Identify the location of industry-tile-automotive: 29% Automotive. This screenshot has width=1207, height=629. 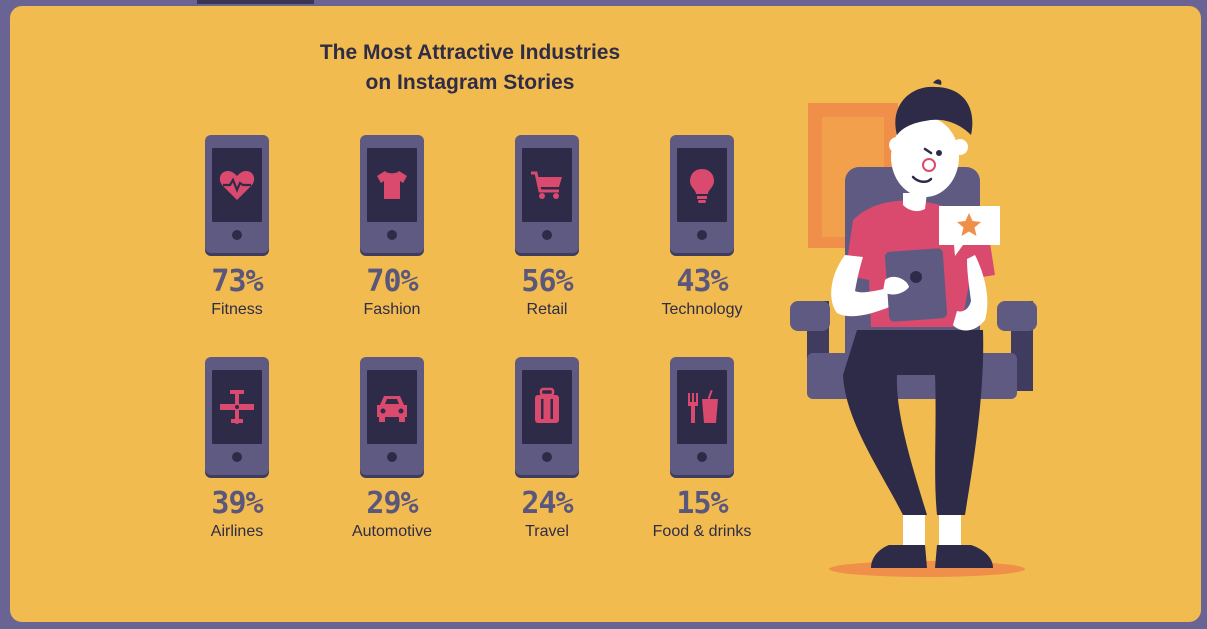
(392, 449).